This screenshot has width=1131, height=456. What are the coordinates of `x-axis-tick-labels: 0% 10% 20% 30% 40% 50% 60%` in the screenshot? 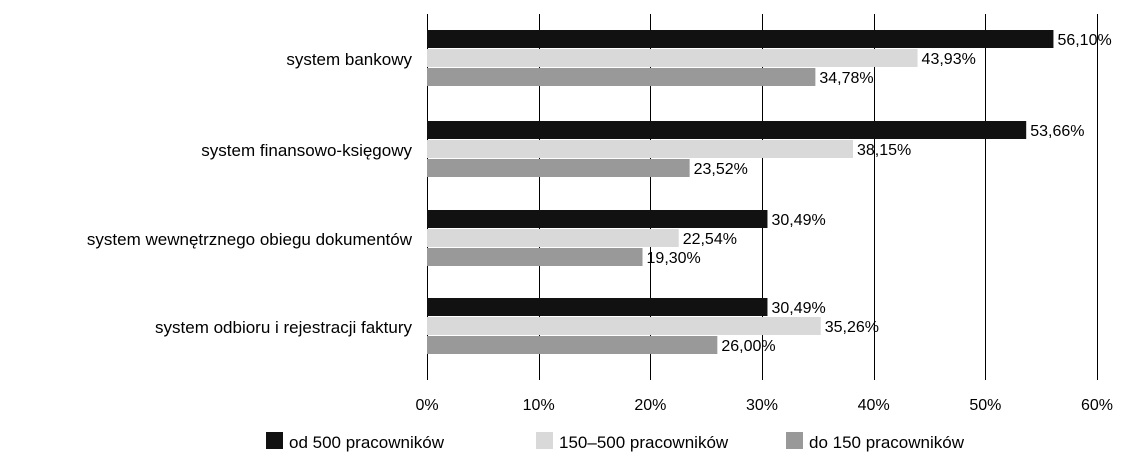 It's located at (764, 405).